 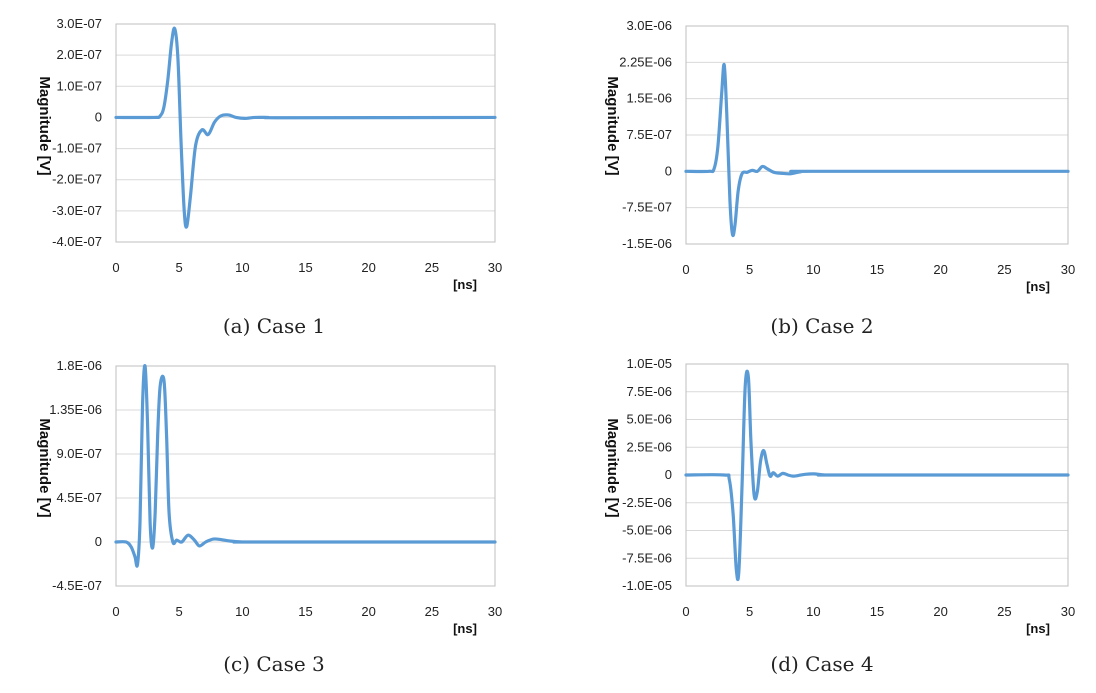 I want to click on chart-caption: (a) Case 1, so click(x=274, y=326).